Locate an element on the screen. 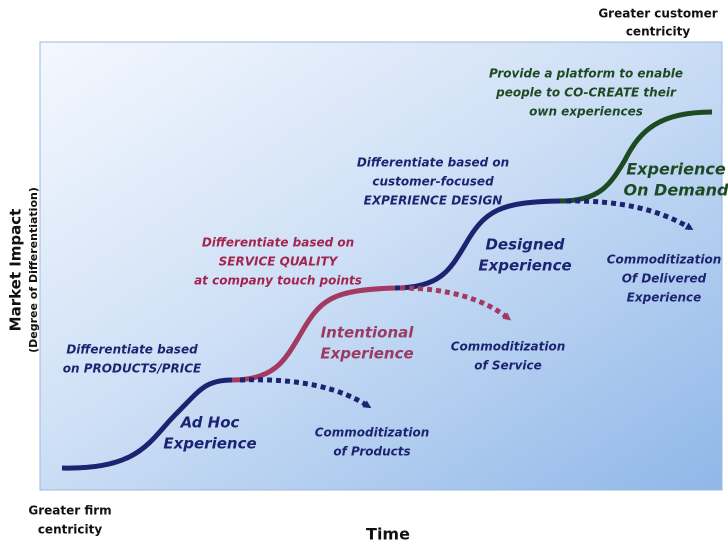 Image resolution: width=728 pixels, height=546 pixels. curve-ad-hoc is located at coordinates (147, 424).